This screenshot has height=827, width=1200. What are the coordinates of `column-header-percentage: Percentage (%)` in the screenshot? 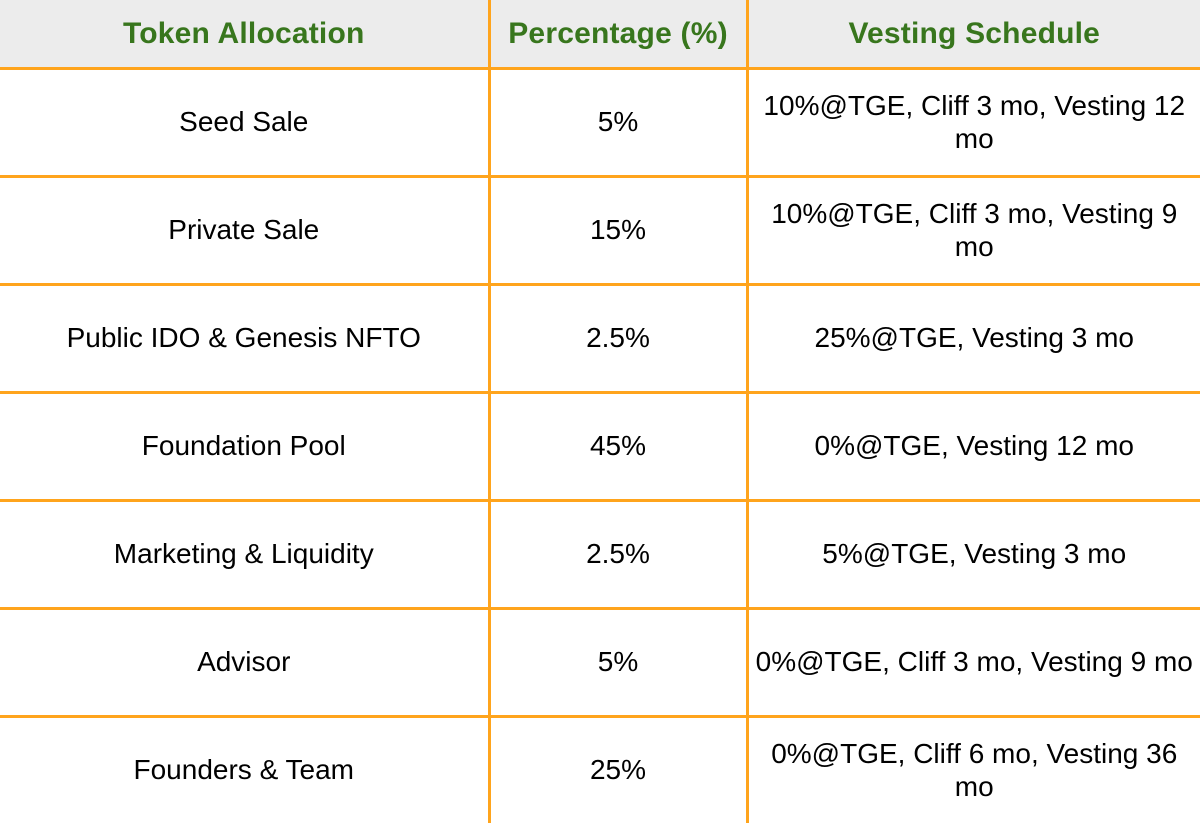 It's located at (618, 35).